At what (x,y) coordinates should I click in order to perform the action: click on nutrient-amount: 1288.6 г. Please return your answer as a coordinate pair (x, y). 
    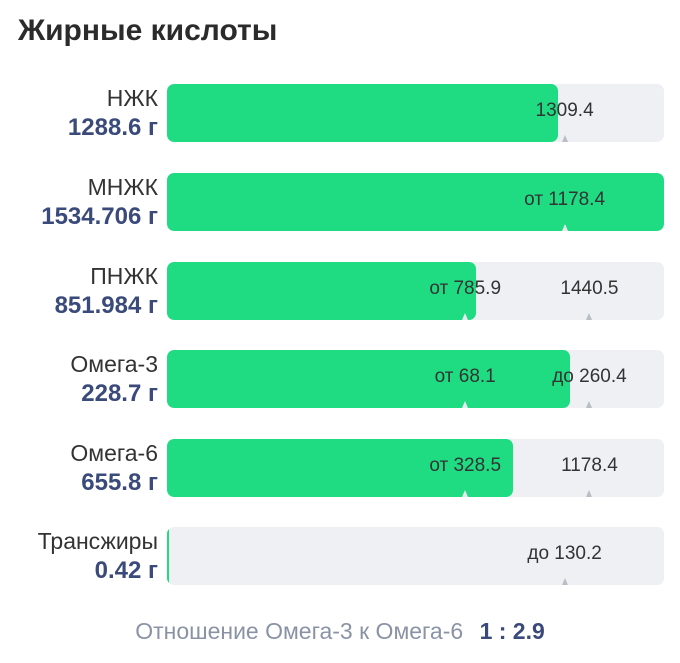
    Looking at the image, I should click on (112, 127).